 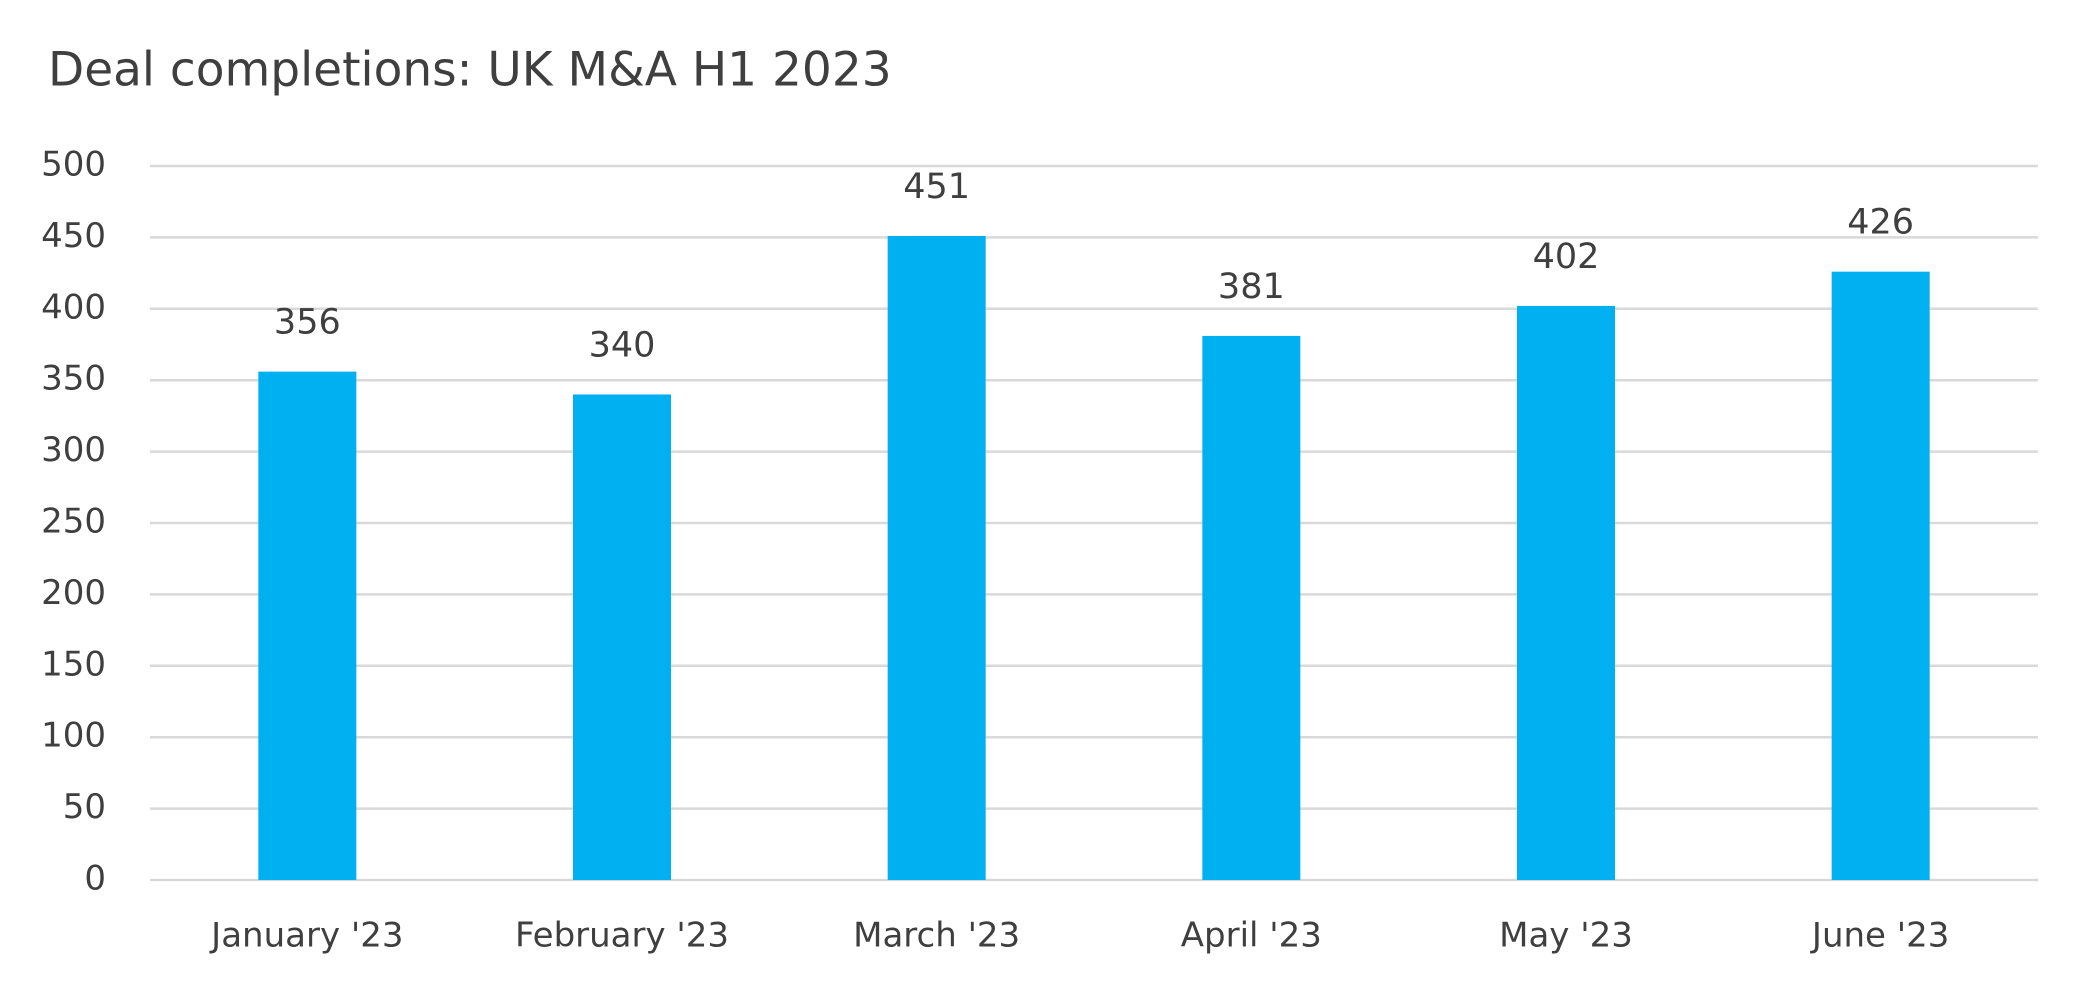 I want to click on y-tick-label: 0, so click(x=95, y=879).